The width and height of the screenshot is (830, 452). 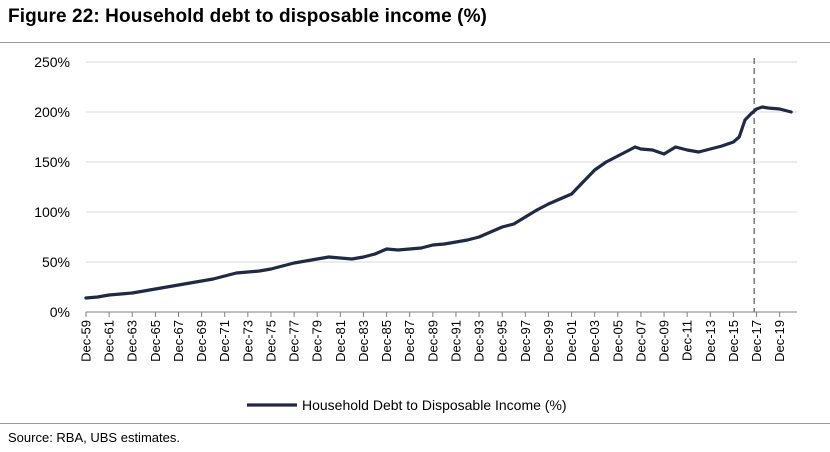 What do you see at coordinates (441, 314) in the screenshot?
I see `axes` at bounding box center [441, 314].